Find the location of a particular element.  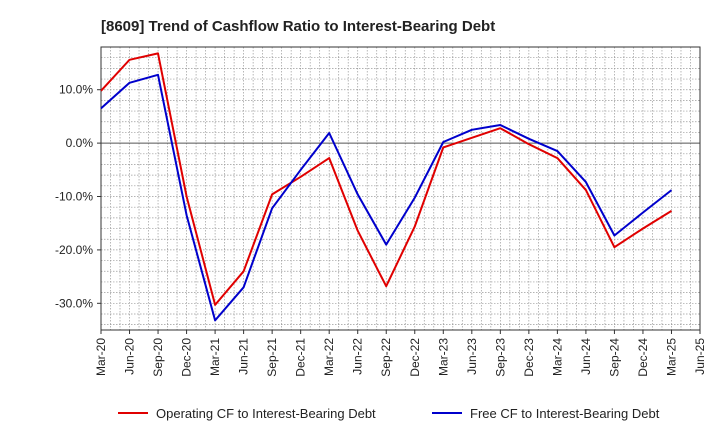

legend-label: Free CF to Interest-Bearing Debt is located at coordinates (565, 413).